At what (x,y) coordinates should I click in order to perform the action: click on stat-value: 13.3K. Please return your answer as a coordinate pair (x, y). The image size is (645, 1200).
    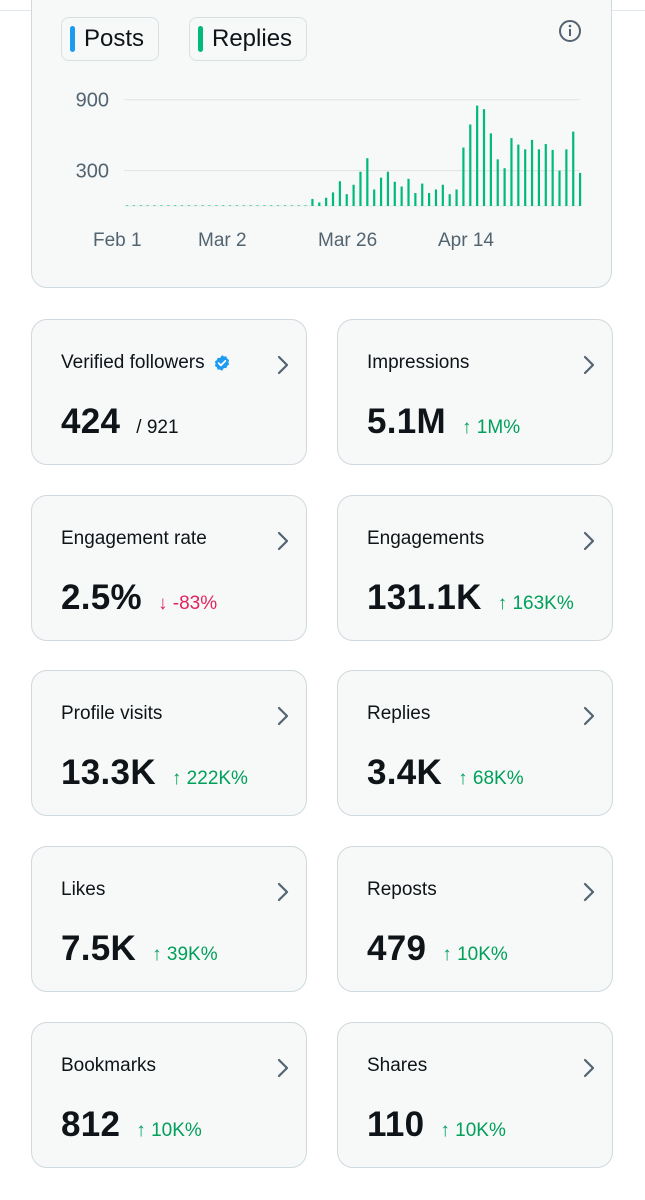
    Looking at the image, I should click on (108, 772).